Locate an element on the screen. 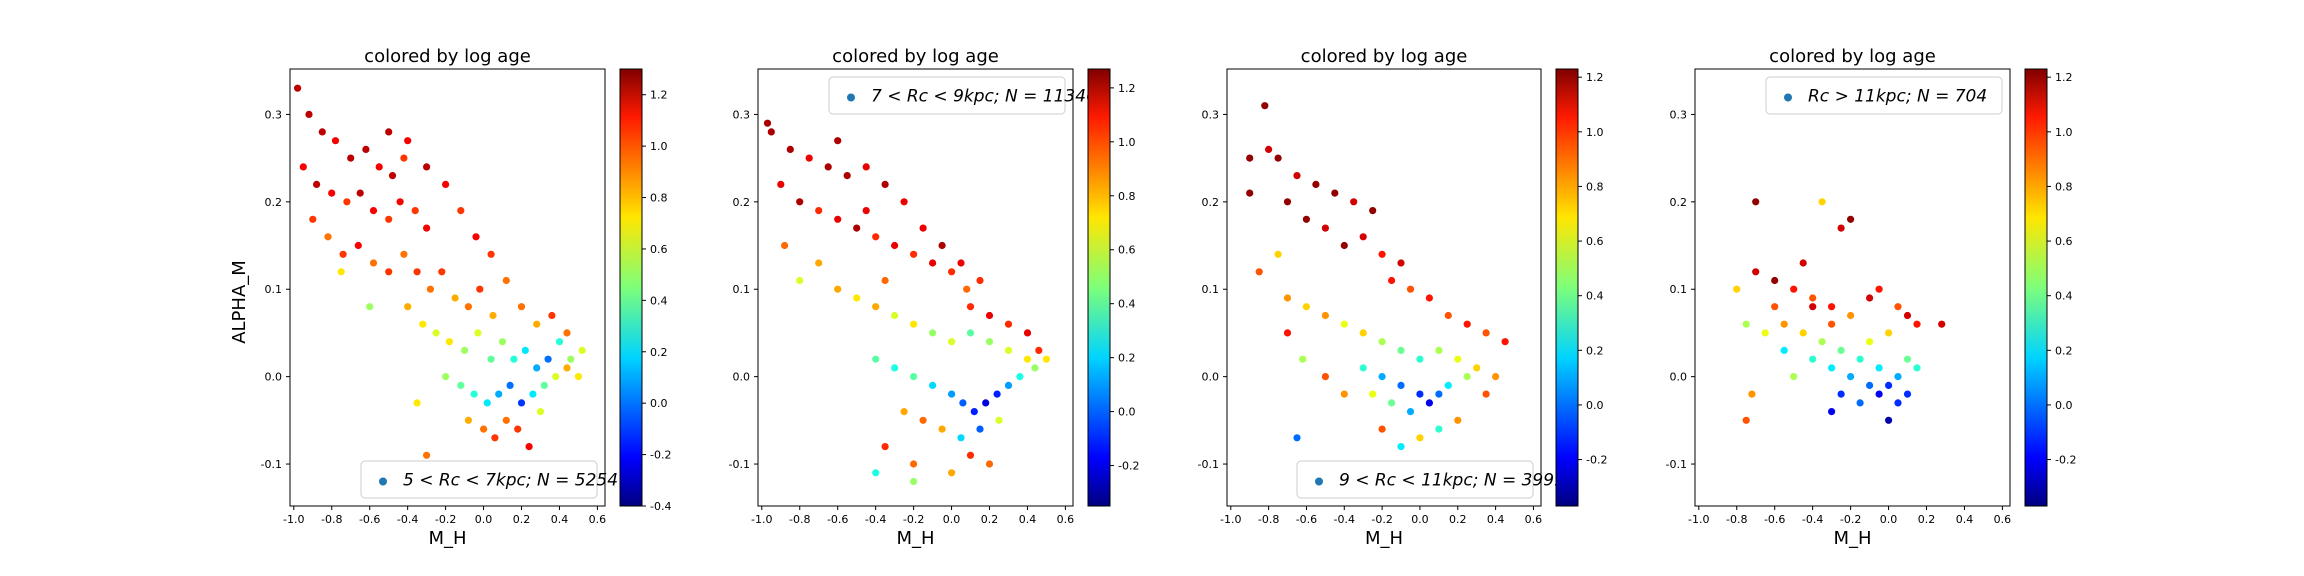  figure-ylabel: ALPHA_M is located at coordinates (239, 302).